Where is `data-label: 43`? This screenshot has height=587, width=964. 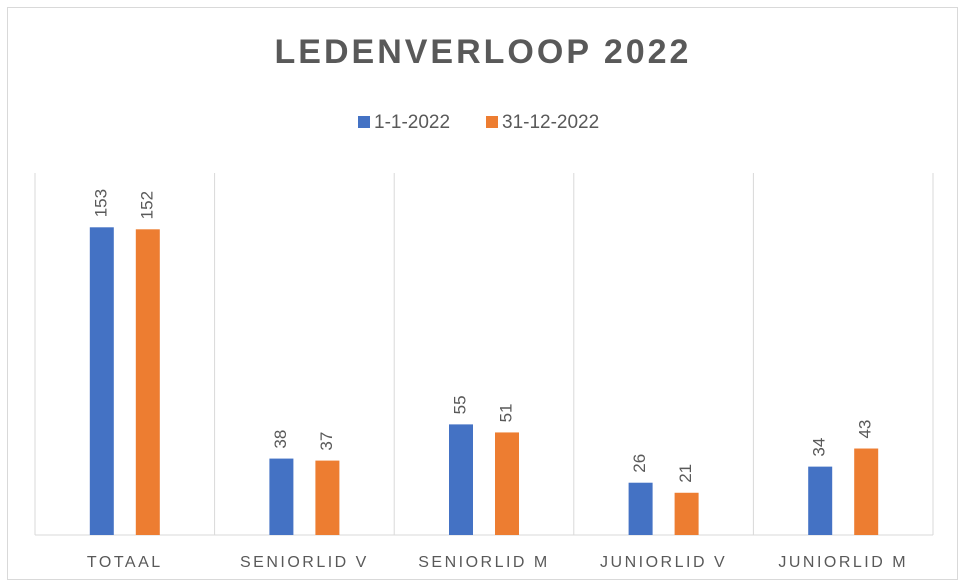
data-label: 43 is located at coordinates (865, 429).